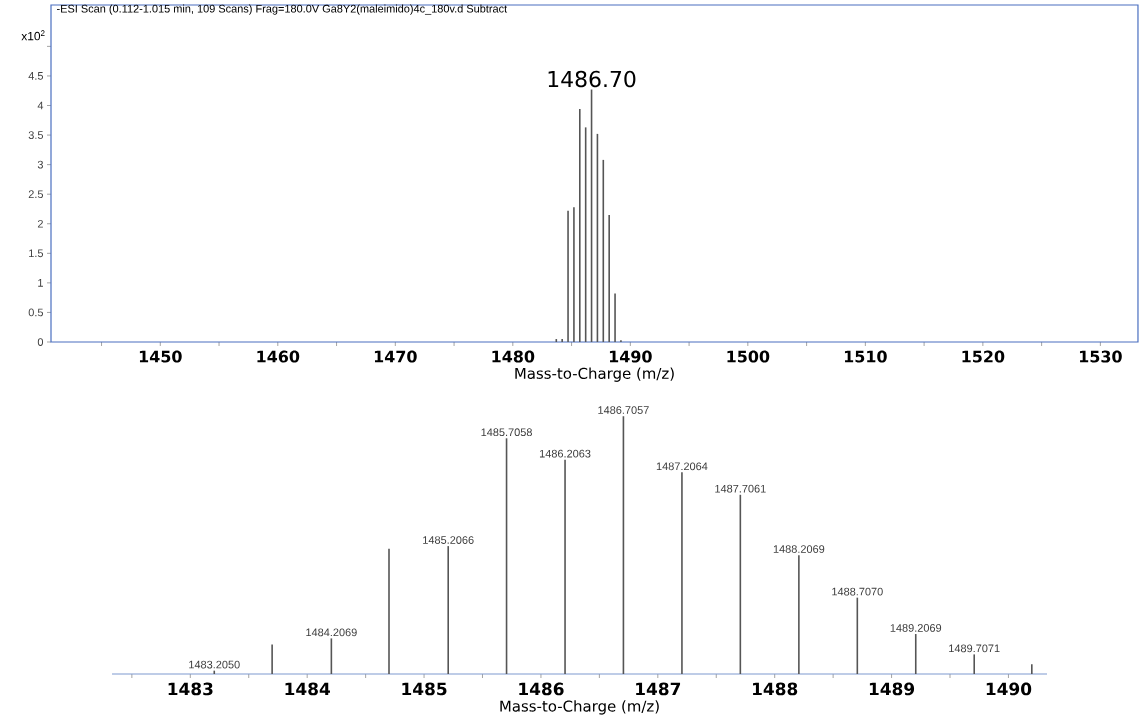  Describe the element at coordinates (682, 466) in the screenshot. I see `annotation: 1487.2064` at that location.